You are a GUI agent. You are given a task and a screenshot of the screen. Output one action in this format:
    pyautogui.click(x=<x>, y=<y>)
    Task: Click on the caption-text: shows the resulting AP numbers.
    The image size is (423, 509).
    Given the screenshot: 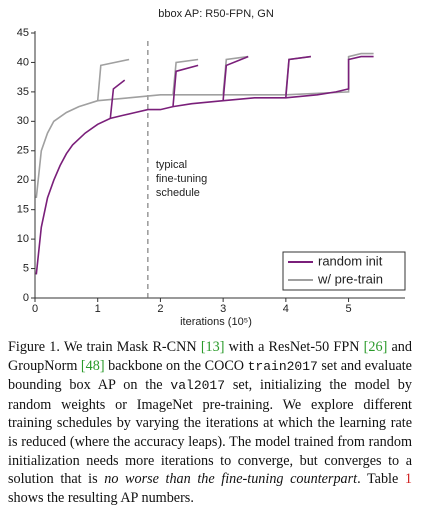 What is the action you would take?
    pyautogui.click(x=101, y=497)
    